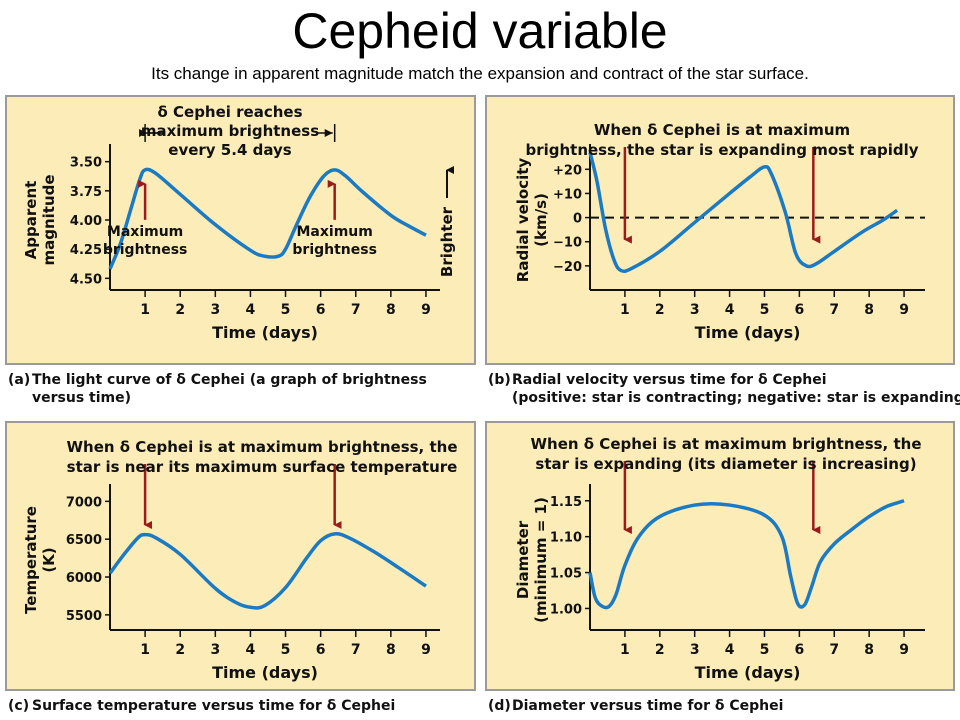 The image size is (960, 720). What do you see at coordinates (567, 194) in the screenshot?
I see `y-tick-label: +10` at bounding box center [567, 194].